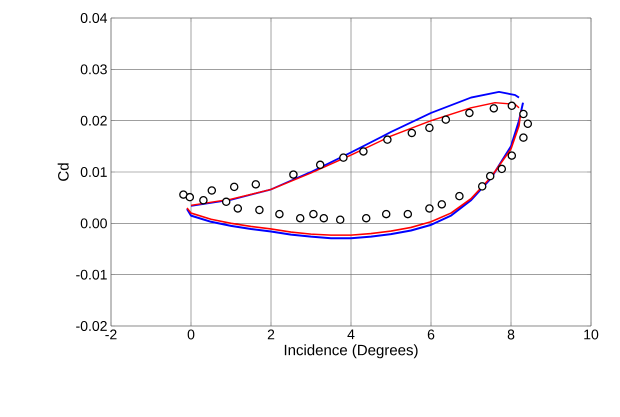 This screenshot has height=417, width=620. What do you see at coordinates (271, 335) in the screenshot?
I see `x-tick-label: 2` at bounding box center [271, 335].